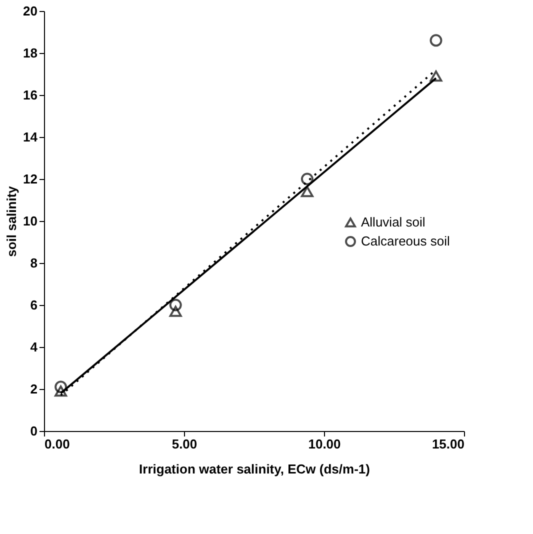 The image size is (533, 534). I want to click on x-axis-title: Irrigation water salinity, ECw (ds/m-1), so click(254, 469).